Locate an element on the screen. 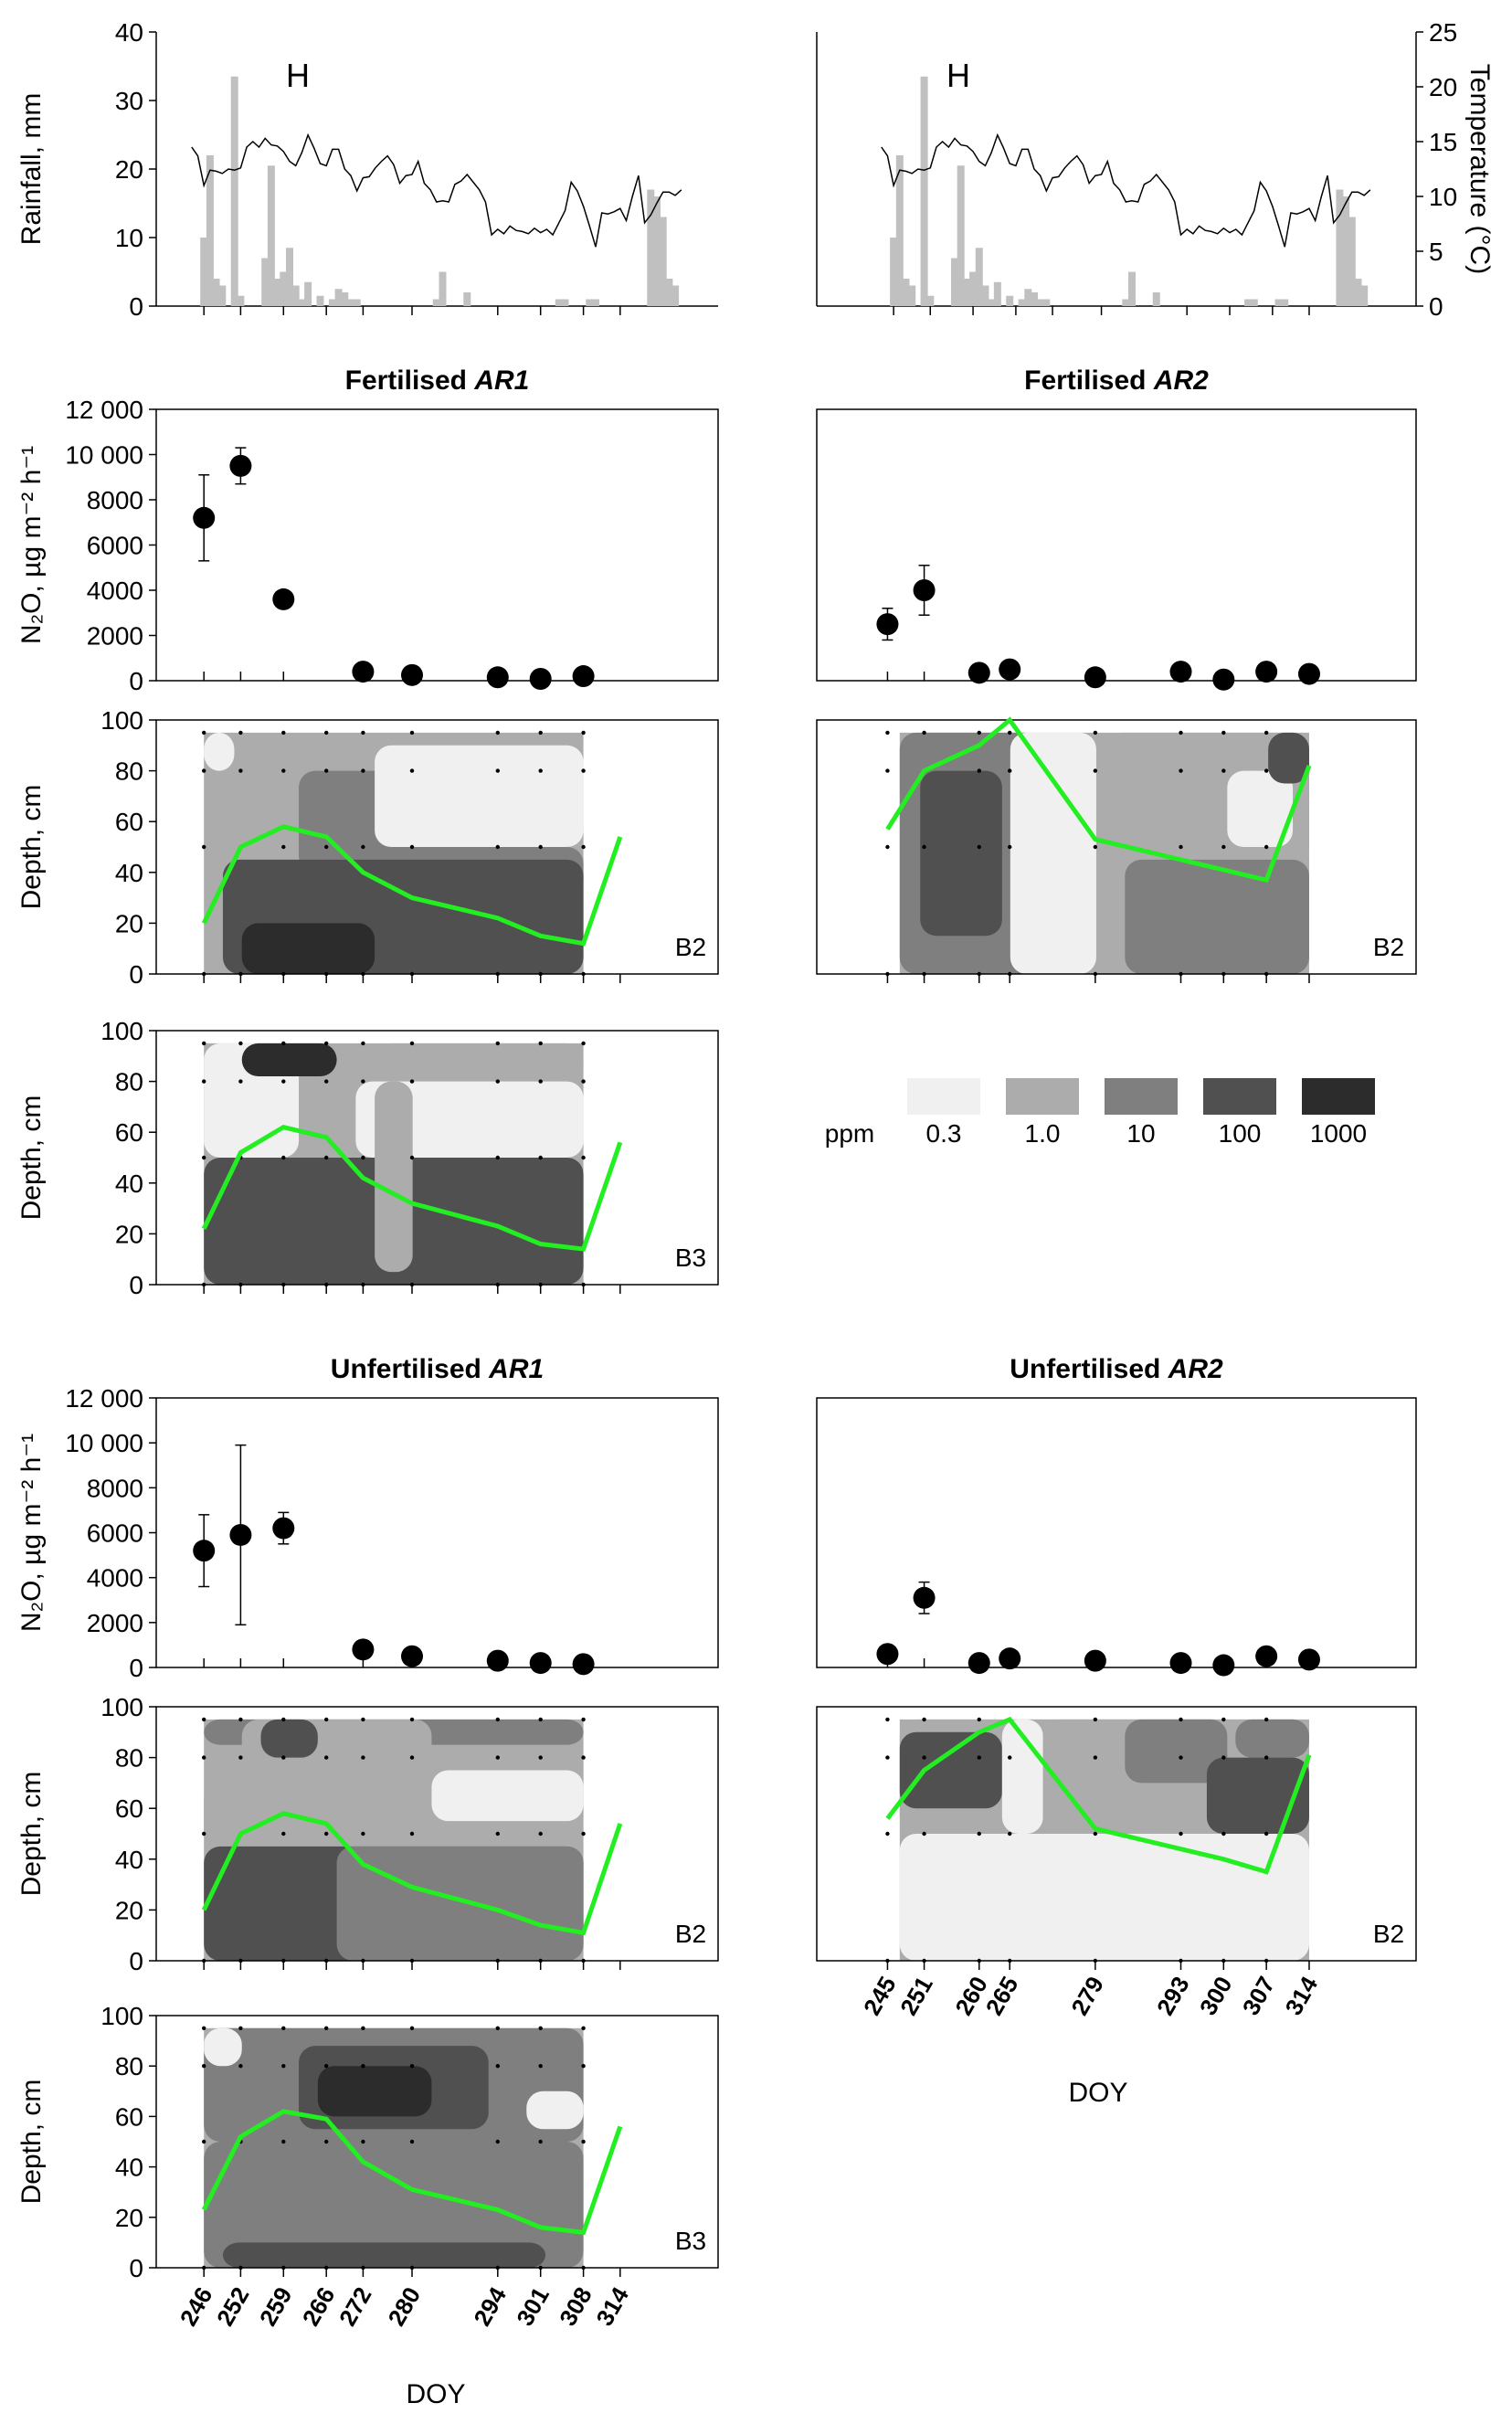  y-tick-label: 4000 is located at coordinates (115, 1578).